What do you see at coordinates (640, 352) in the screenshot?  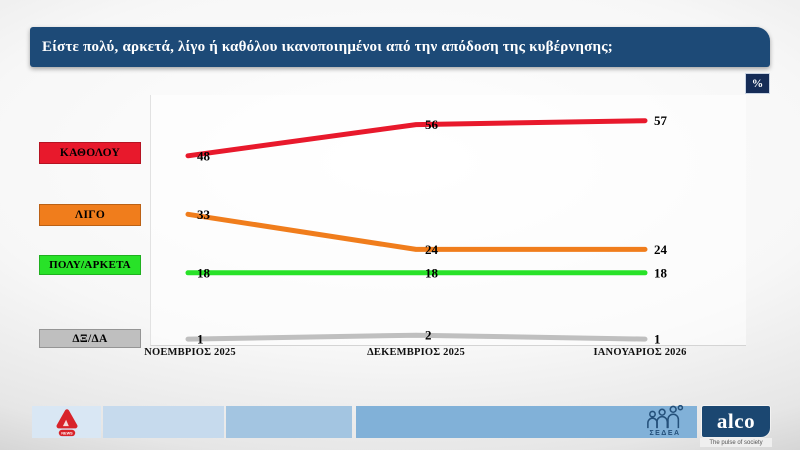 I see `x-label-january-2026: ΙΑΝΟΥΑΡΙΟΣ 2026` at bounding box center [640, 352].